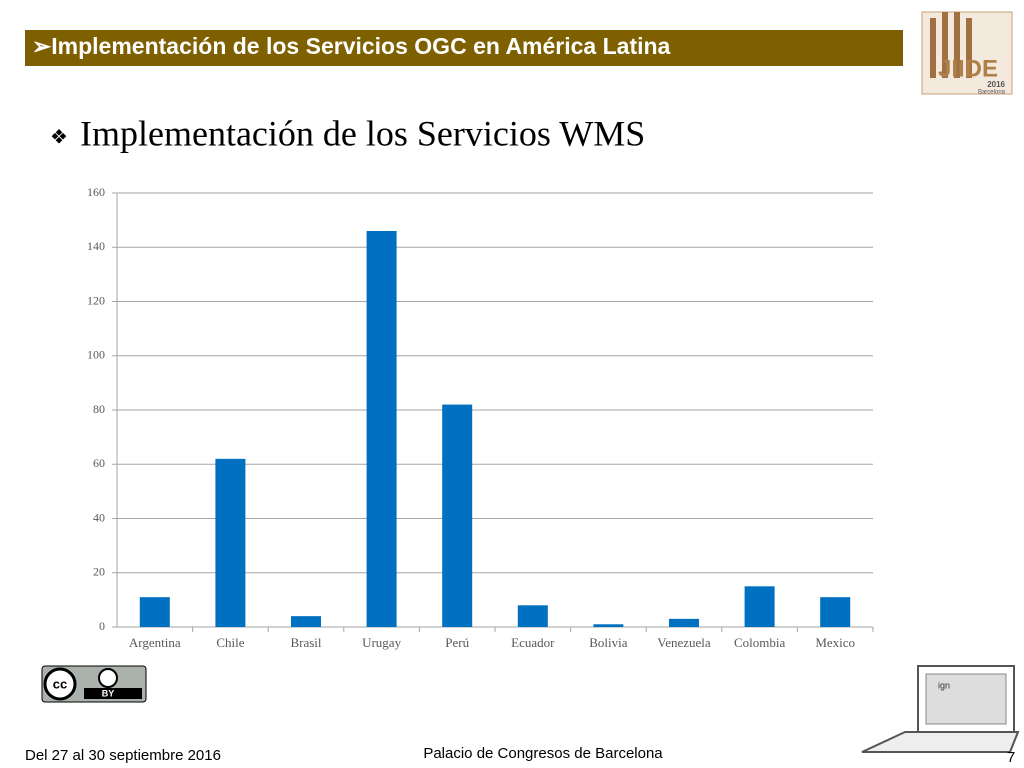 The width and height of the screenshot is (1024, 768). Describe the element at coordinates (835, 642) in the screenshot. I see `x-tick-label: Mexico` at that location.